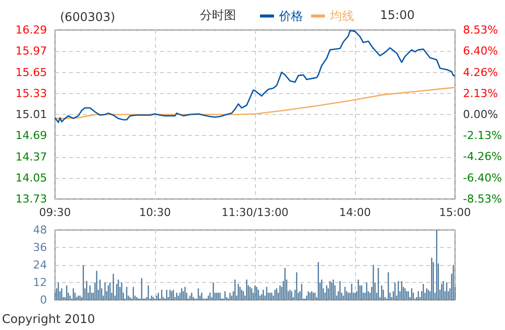 The height and width of the screenshot is (330, 505). Describe the element at coordinates (31, 30) in the screenshot. I see `y-tick-label: 16.29` at that location.